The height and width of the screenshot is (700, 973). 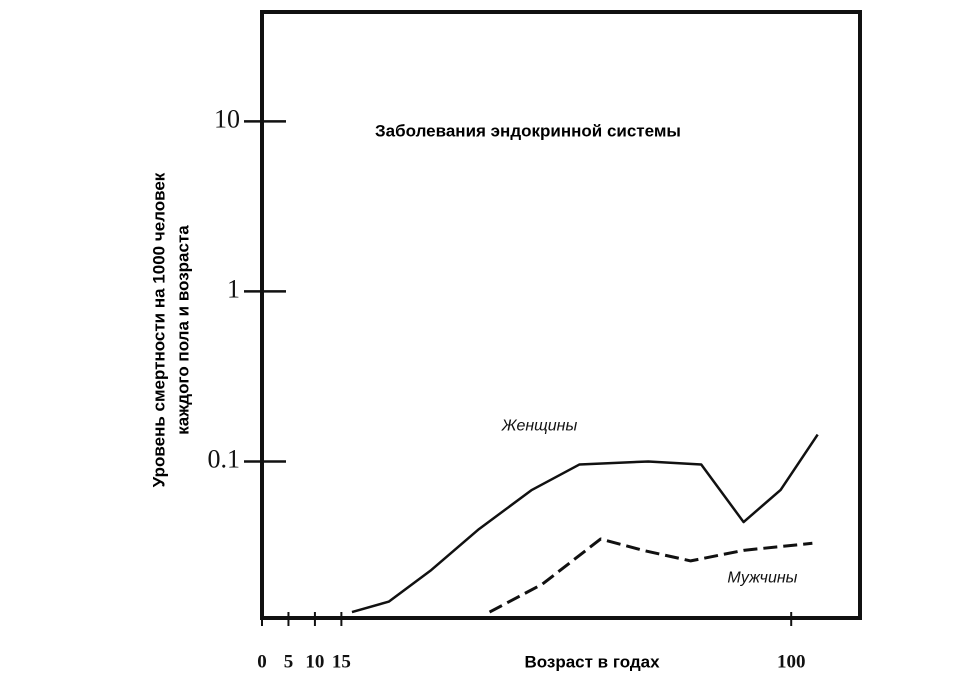 What do you see at coordinates (341, 661) in the screenshot?
I see `x-tick-label: 15` at bounding box center [341, 661].